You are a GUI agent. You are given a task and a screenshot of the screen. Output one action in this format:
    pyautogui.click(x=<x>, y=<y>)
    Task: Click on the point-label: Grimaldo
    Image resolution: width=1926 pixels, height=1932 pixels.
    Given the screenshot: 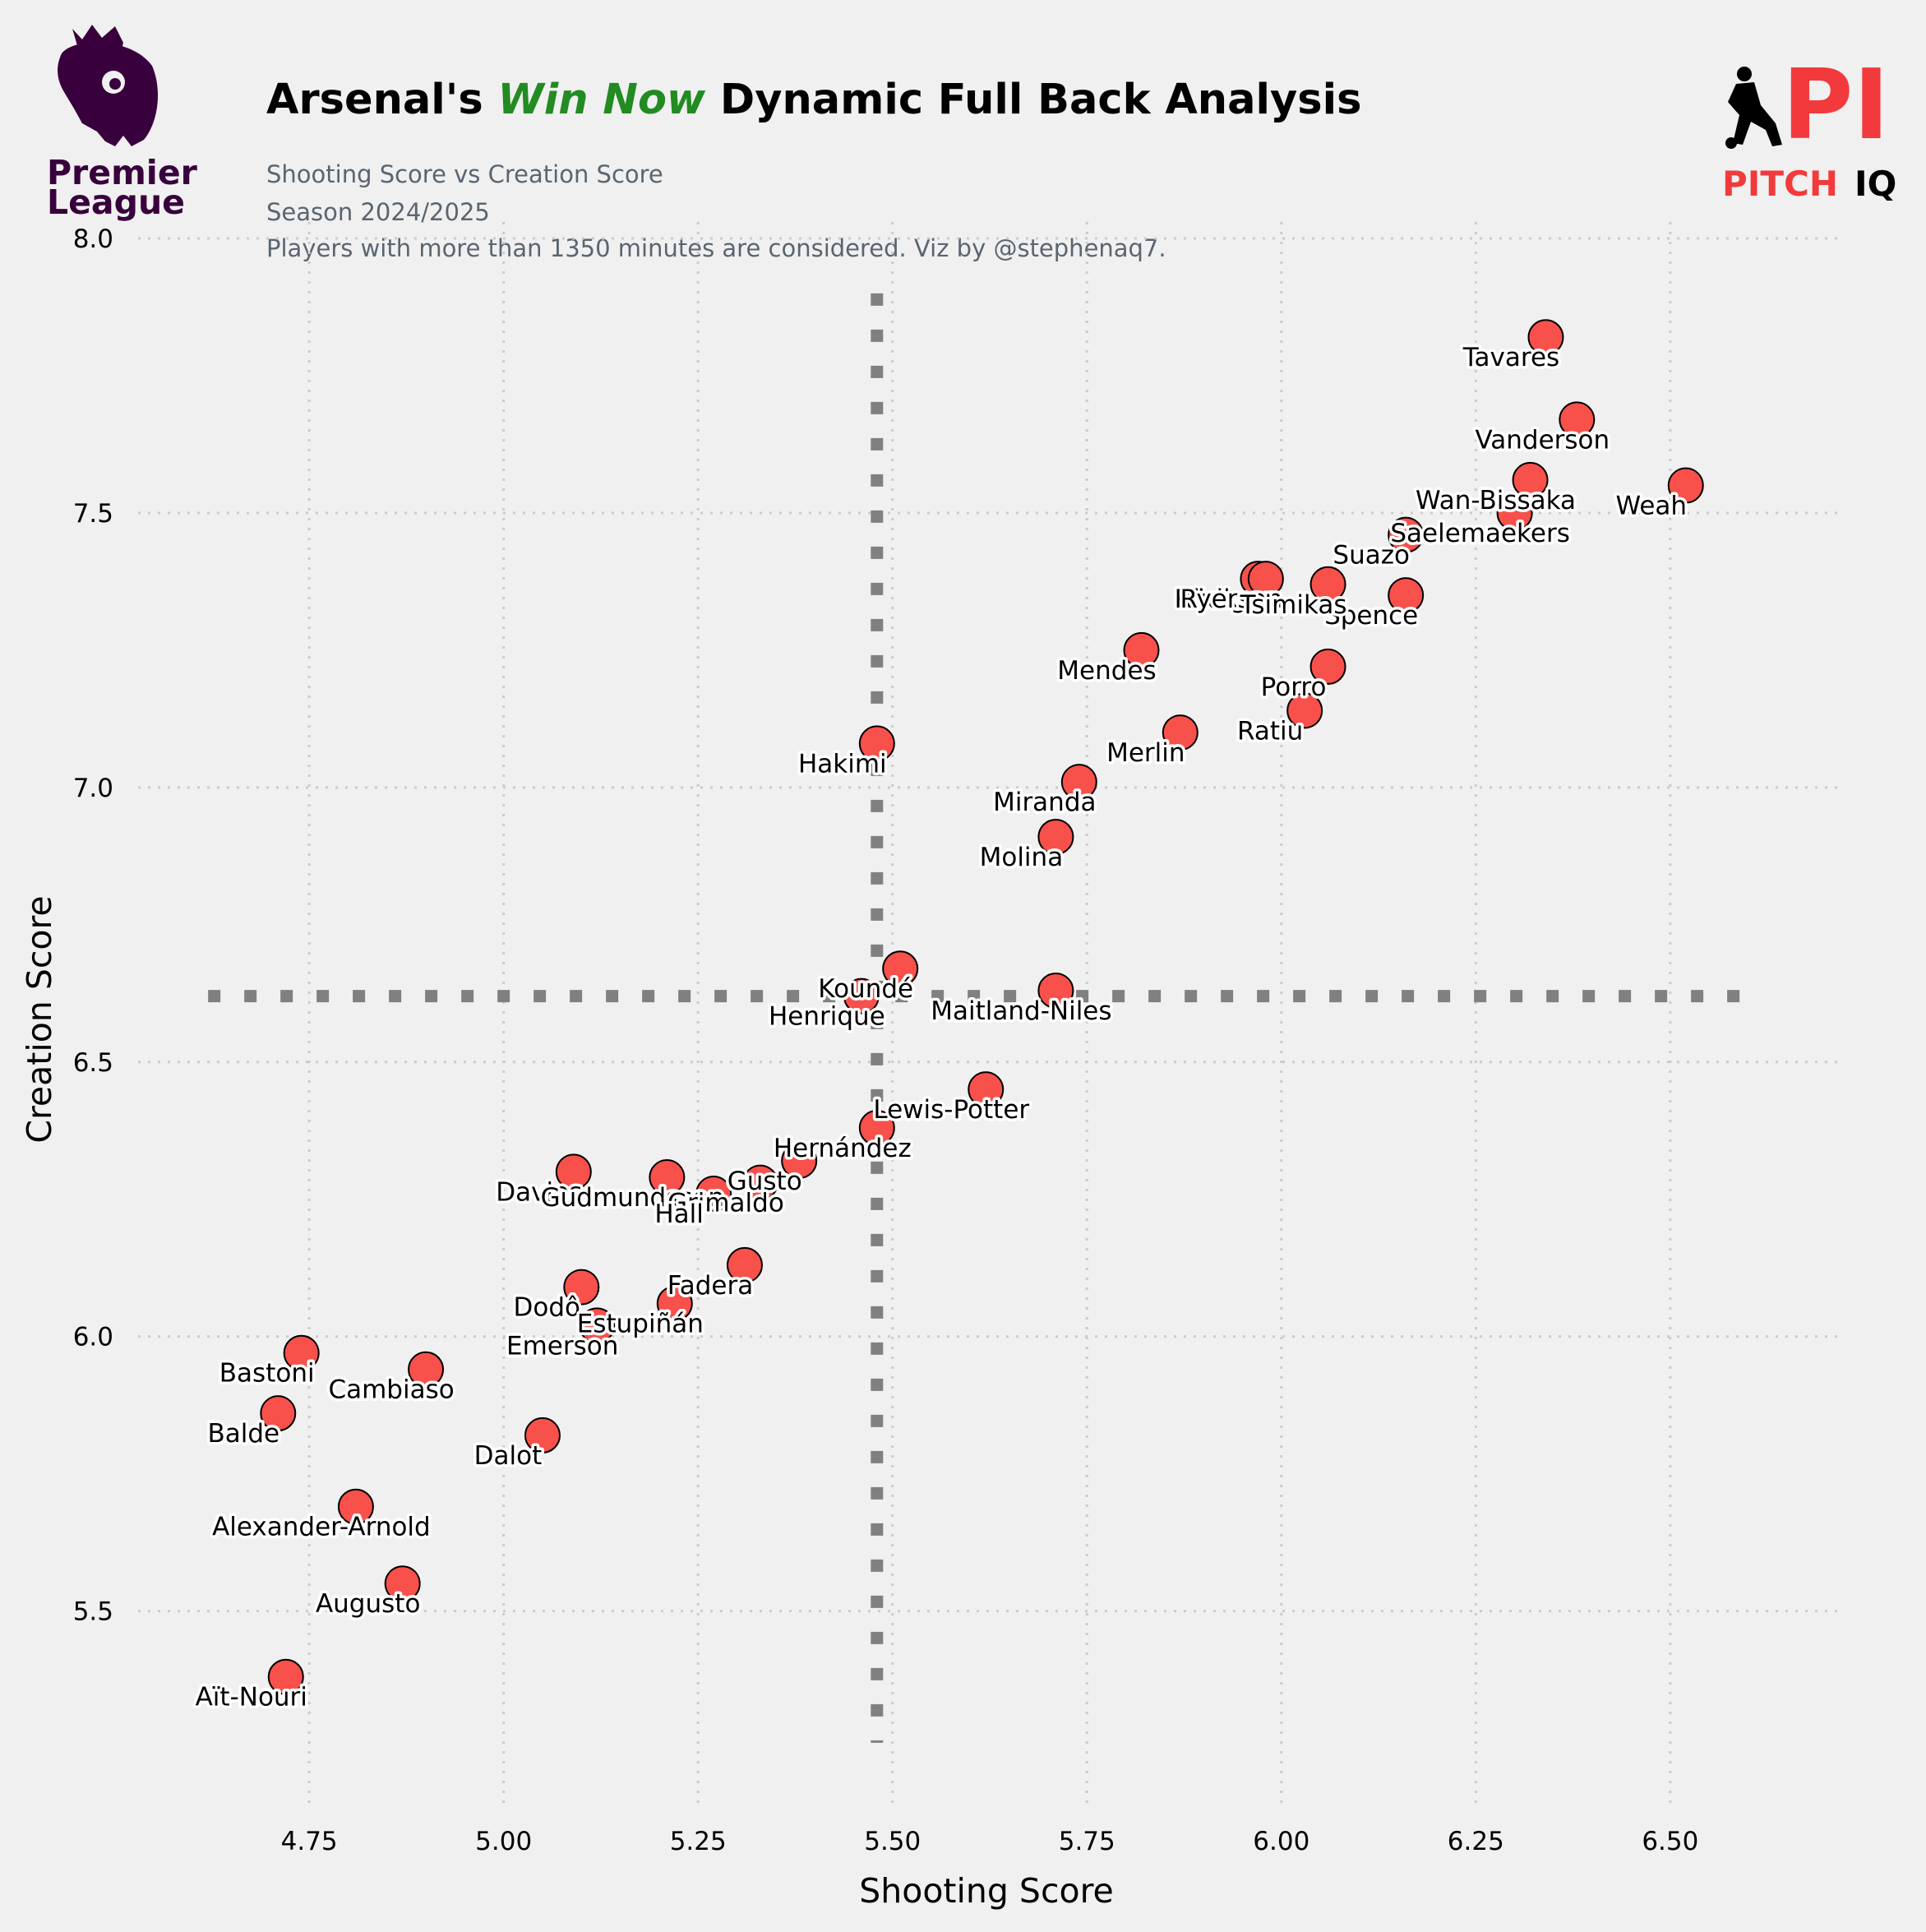 What is the action you would take?
    pyautogui.click(x=726, y=1203)
    